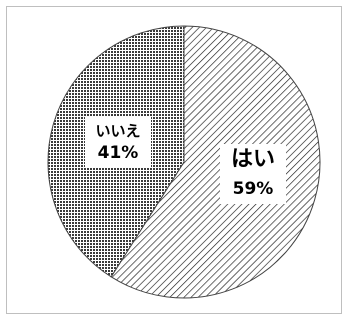 The image size is (348, 320). I want to click on slice-value-label-no: 41%, so click(118, 153).